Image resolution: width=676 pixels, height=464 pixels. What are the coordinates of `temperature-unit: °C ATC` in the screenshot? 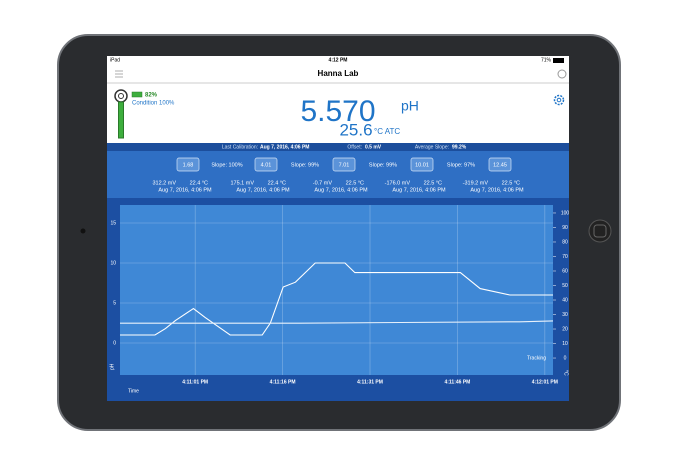 It's located at (387, 131).